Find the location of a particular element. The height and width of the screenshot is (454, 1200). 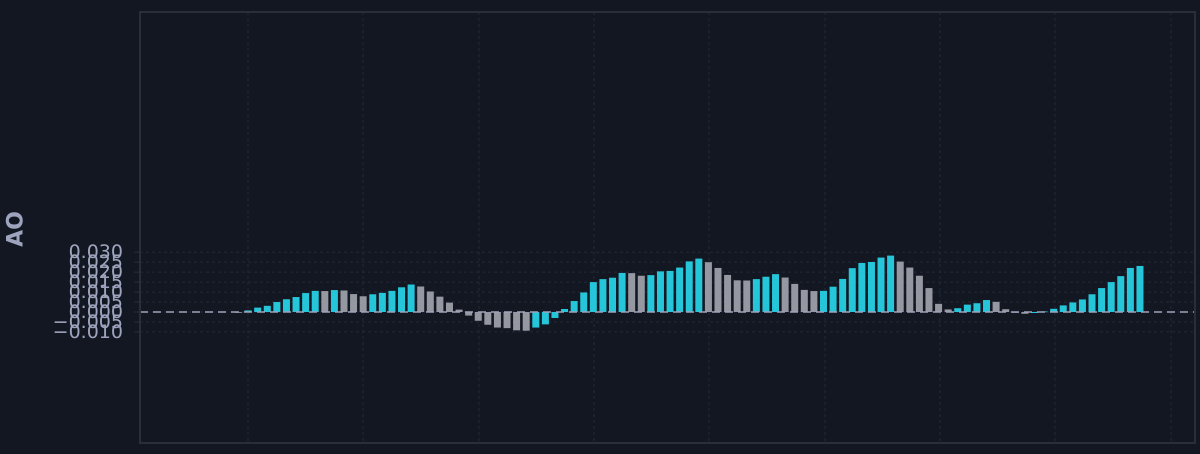

y-tick-label: 0.000 is located at coordinates (96, 312).